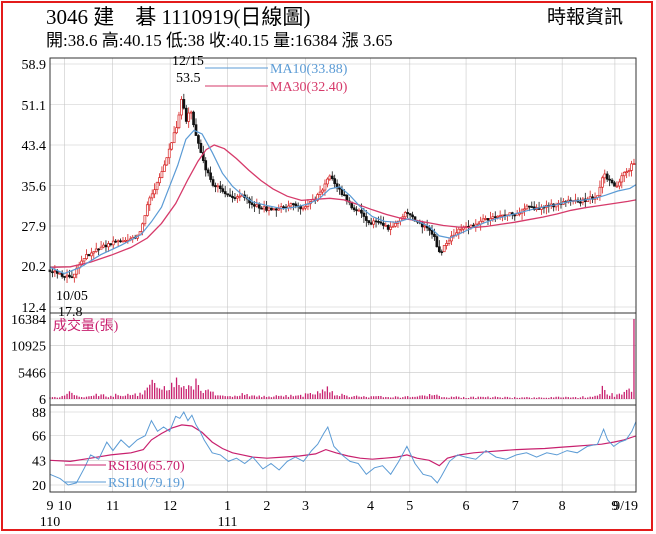 This screenshot has height=534, width=656. What do you see at coordinates (228, 522) in the screenshot?
I see `x-tick-year: 111` at bounding box center [228, 522].